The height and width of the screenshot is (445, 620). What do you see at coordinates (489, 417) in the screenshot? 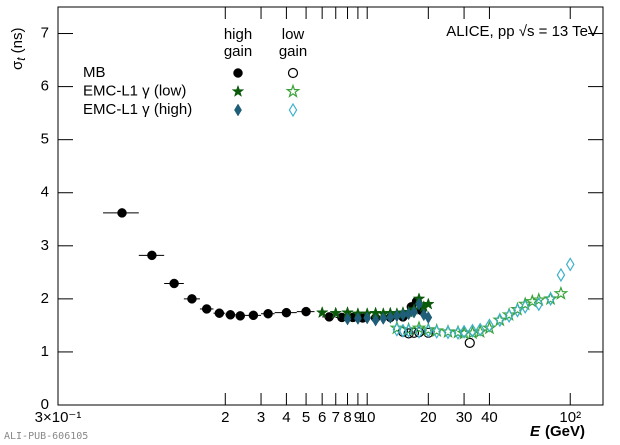
I see `x-tick-label: 40` at bounding box center [489, 417].